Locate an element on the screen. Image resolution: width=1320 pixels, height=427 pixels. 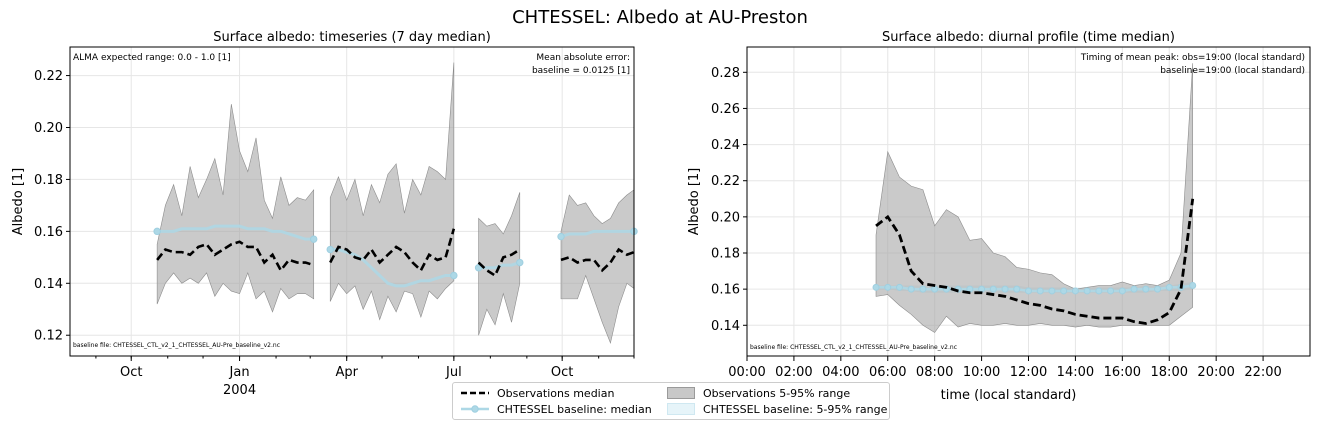
x-tick-label: 08:00 is located at coordinates (934, 372).